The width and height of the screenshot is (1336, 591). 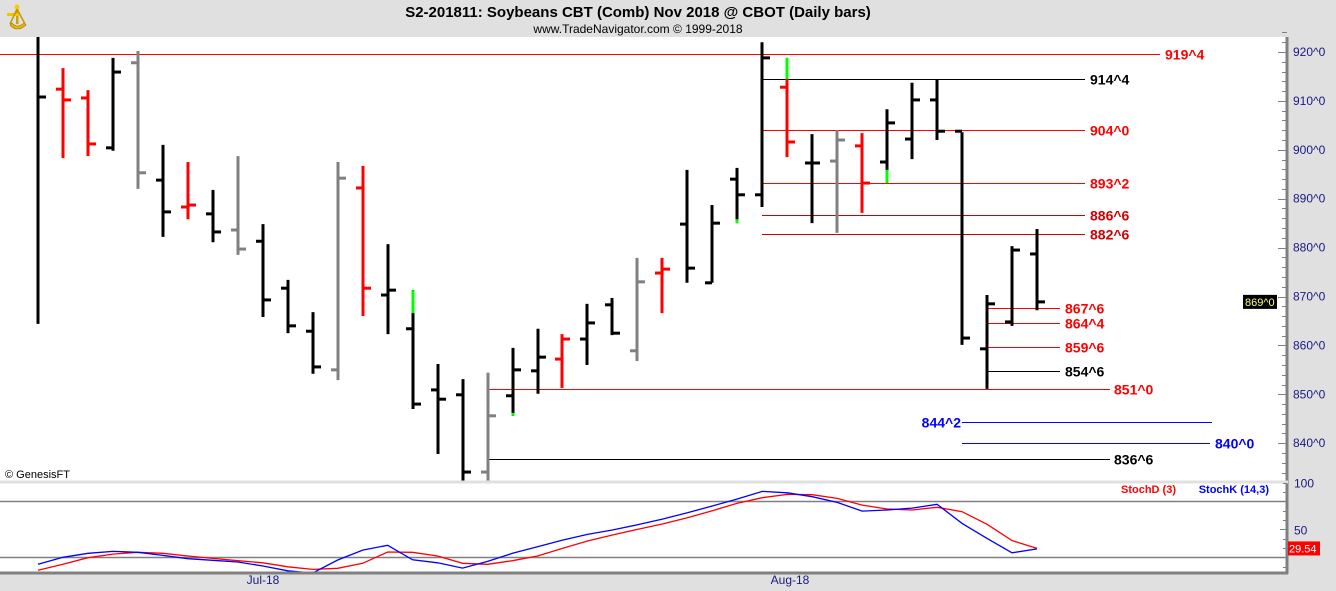 What do you see at coordinates (1309, 248) in the screenshot?
I see `price-tick-label: 880^0` at bounding box center [1309, 248].